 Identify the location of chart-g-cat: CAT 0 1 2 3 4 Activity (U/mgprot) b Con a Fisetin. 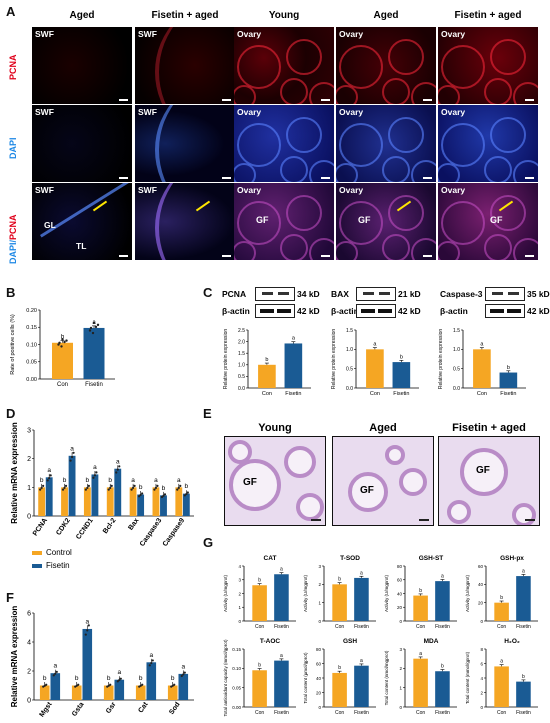
(259, 592).